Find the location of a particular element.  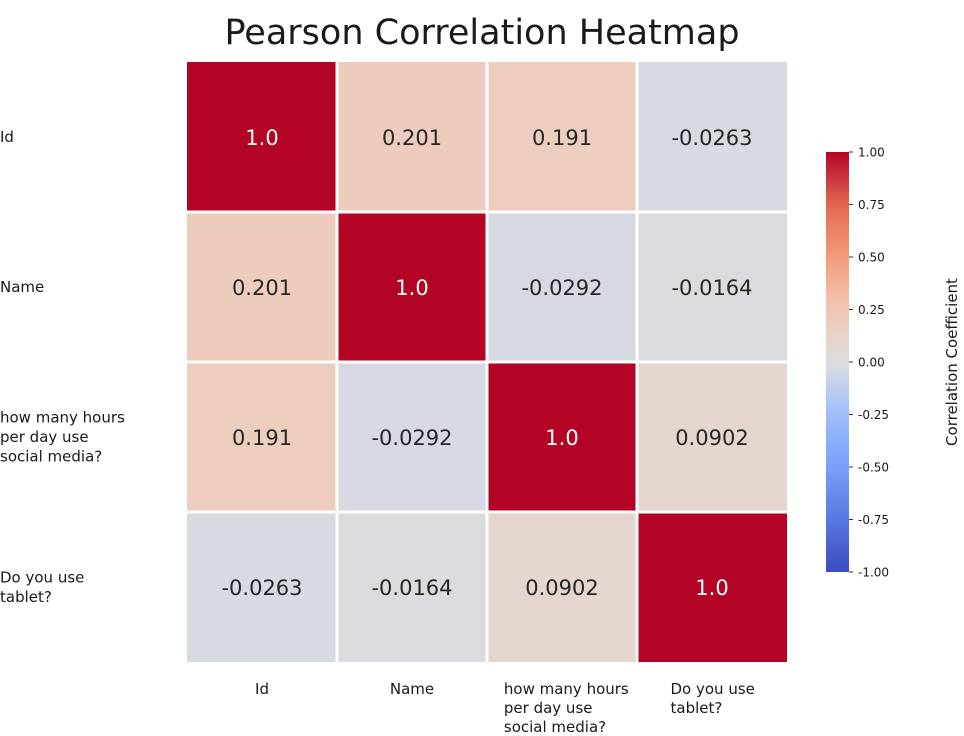

row-label: Do you use tablet? is located at coordinates (42, 587).